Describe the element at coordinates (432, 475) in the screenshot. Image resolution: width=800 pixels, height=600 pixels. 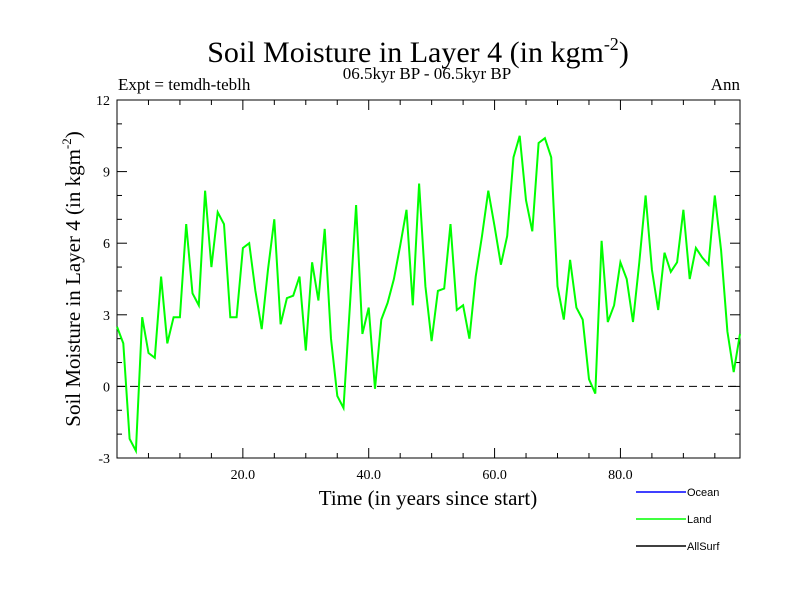
I see `x-axis-tick-labels: 20.0 40.0 60.0 80.0` at that location.